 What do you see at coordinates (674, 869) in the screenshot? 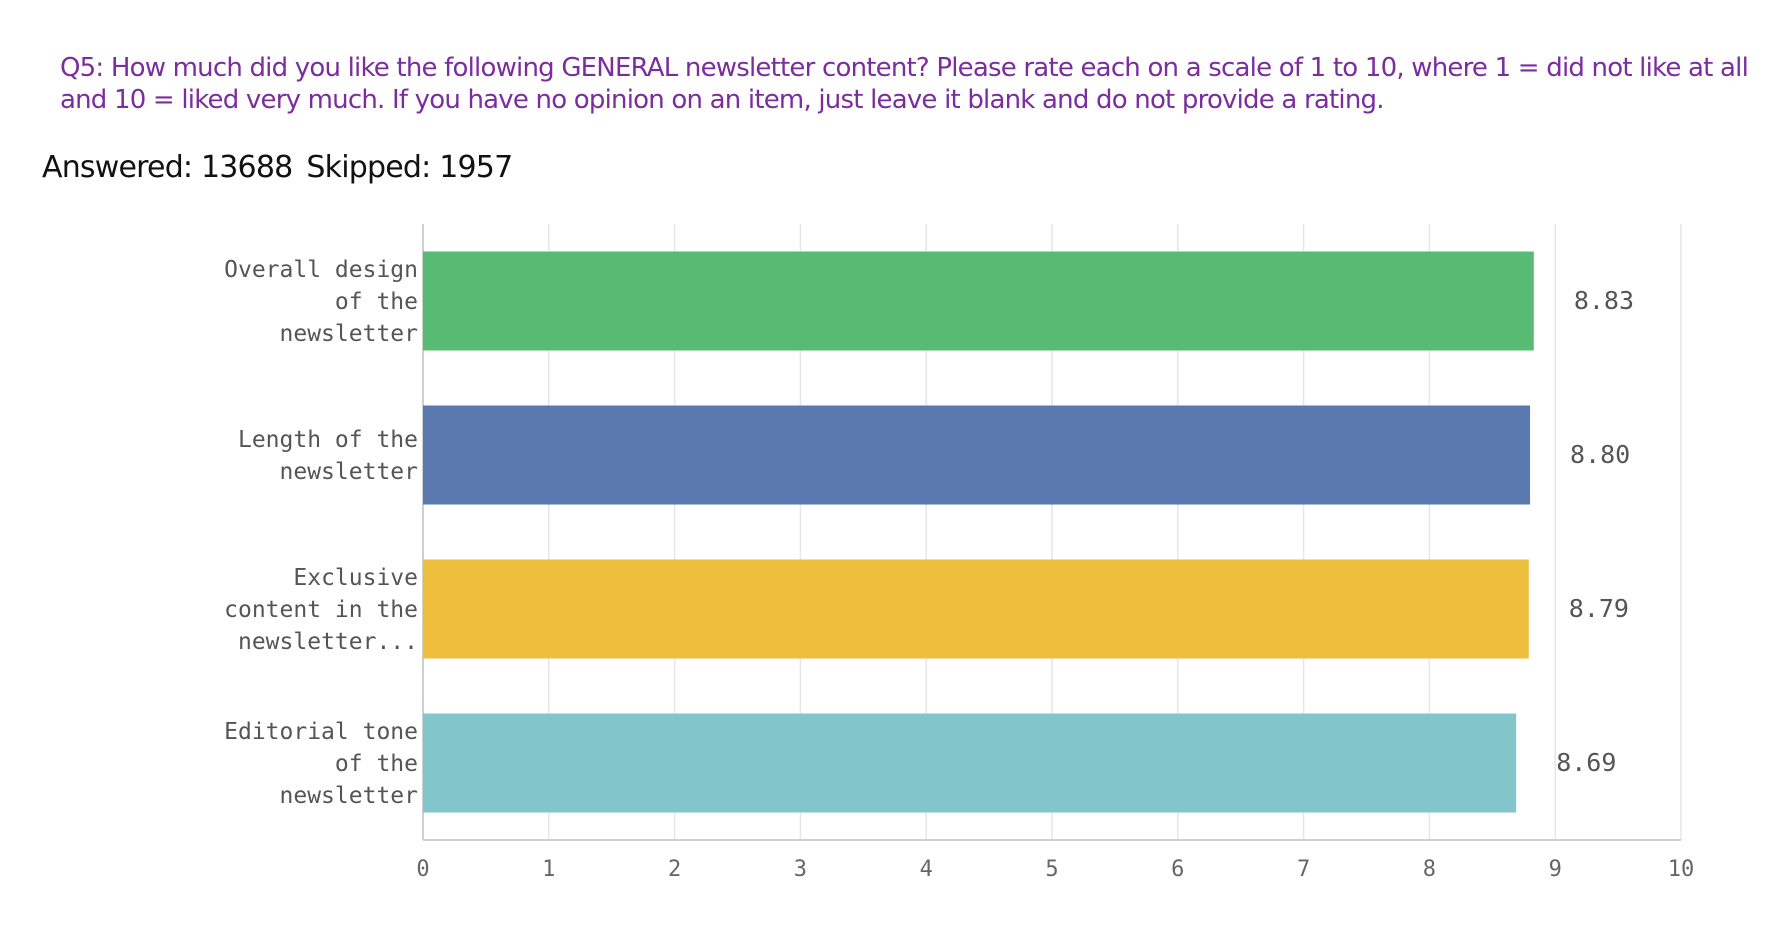
I see `x-tick-label: 2` at bounding box center [674, 869].